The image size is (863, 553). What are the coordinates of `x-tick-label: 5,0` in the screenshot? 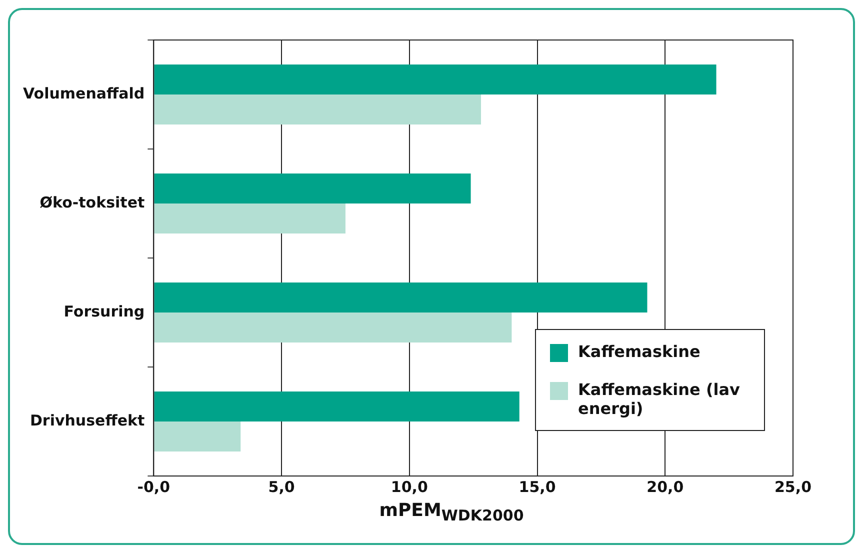 It's located at (281, 487).